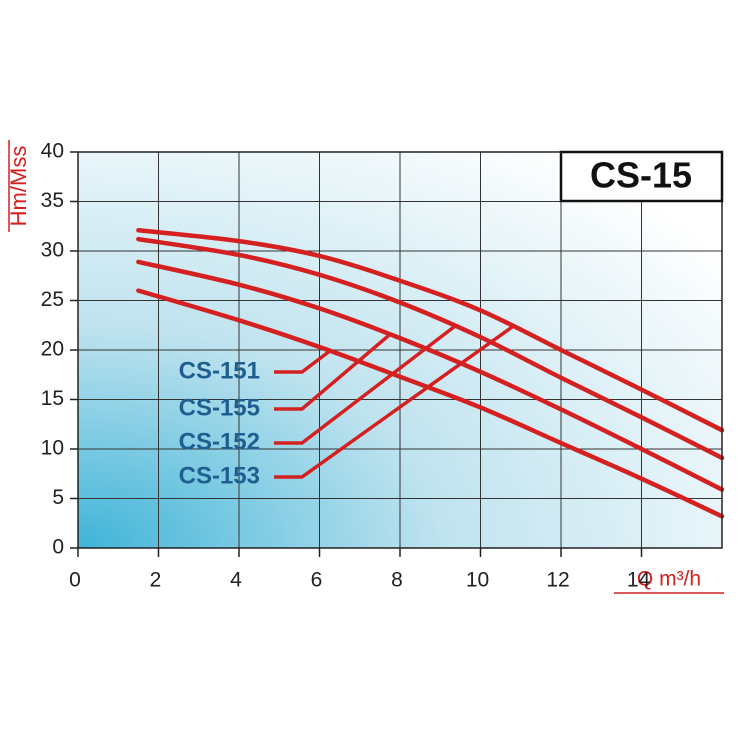 The height and width of the screenshot is (740, 740). Describe the element at coordinates (52, 398) in the screenshot. I see `y-tick-label: 15` at that location.